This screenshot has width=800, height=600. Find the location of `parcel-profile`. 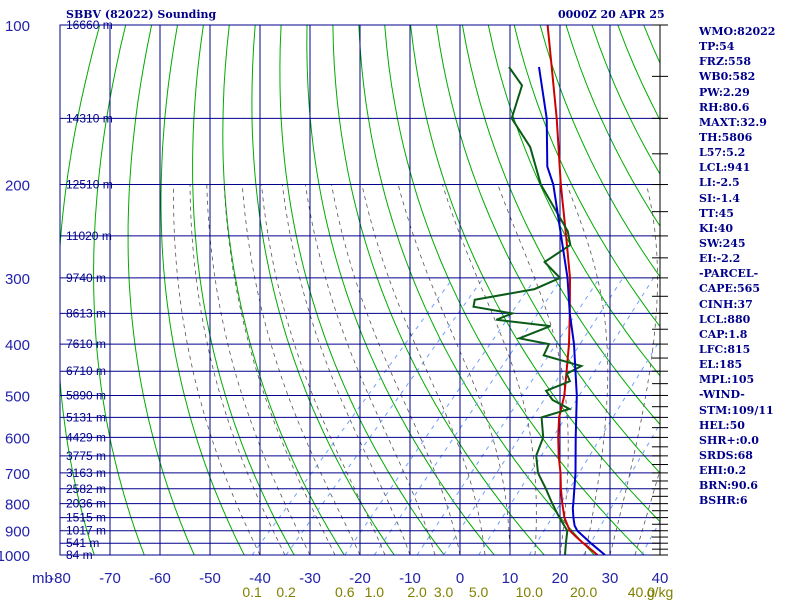

parcel-profile is located at coordinates (572, 310).